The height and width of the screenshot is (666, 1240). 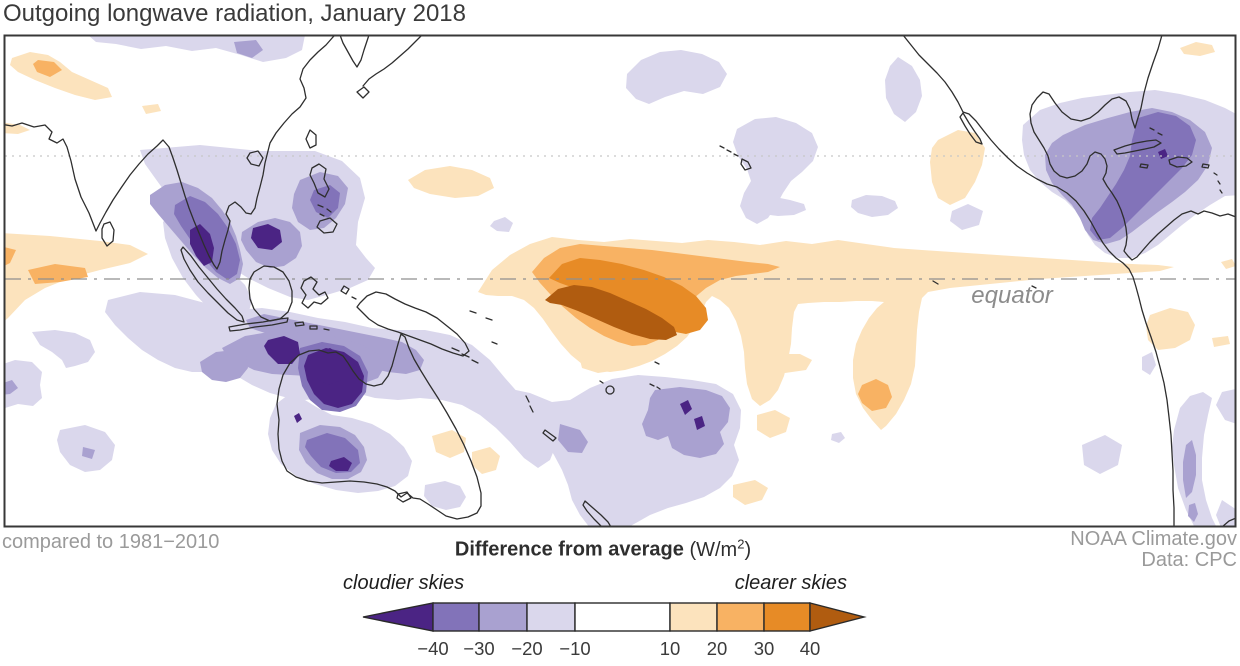 What do you see at coordinates (670, 648) in the screenshot?
I see `colorbar-tick: 10` at bounding box center [670, 648].